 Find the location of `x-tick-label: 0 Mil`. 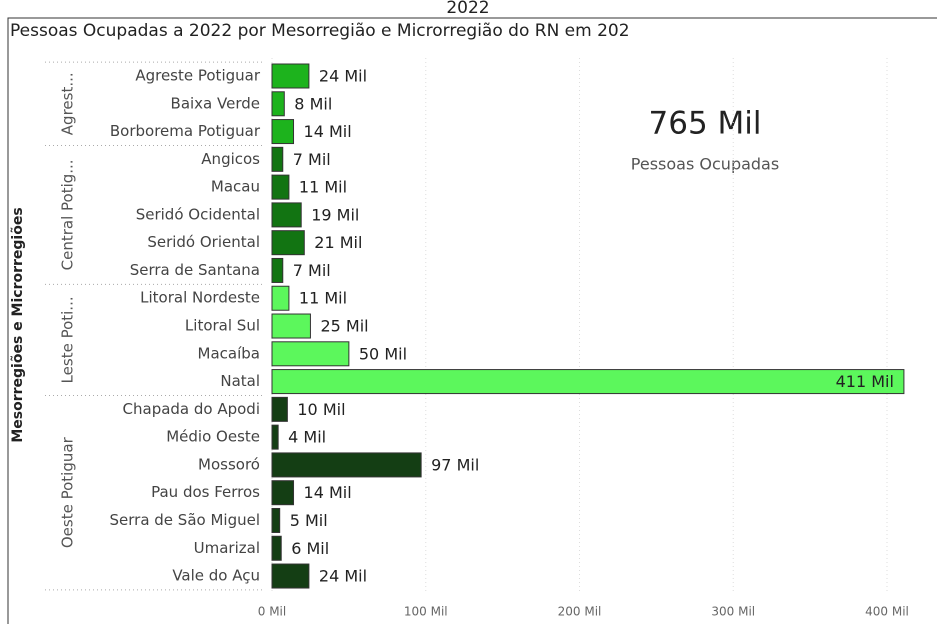

x-tick-label: 0 Mil is located at coordinates (272, 612).